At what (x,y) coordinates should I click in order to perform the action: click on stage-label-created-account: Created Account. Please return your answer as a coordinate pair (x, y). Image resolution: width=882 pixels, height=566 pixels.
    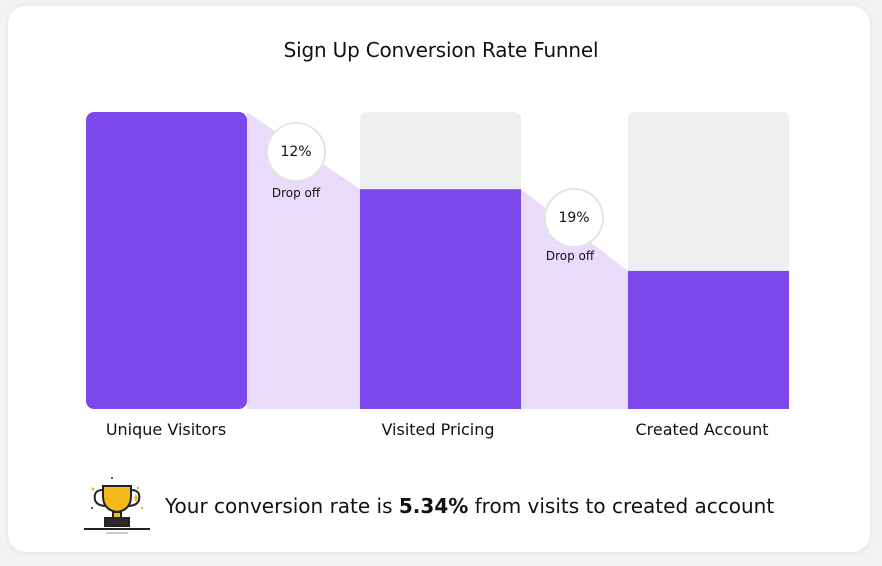
    Looking at the image, I should click on (702, 429).